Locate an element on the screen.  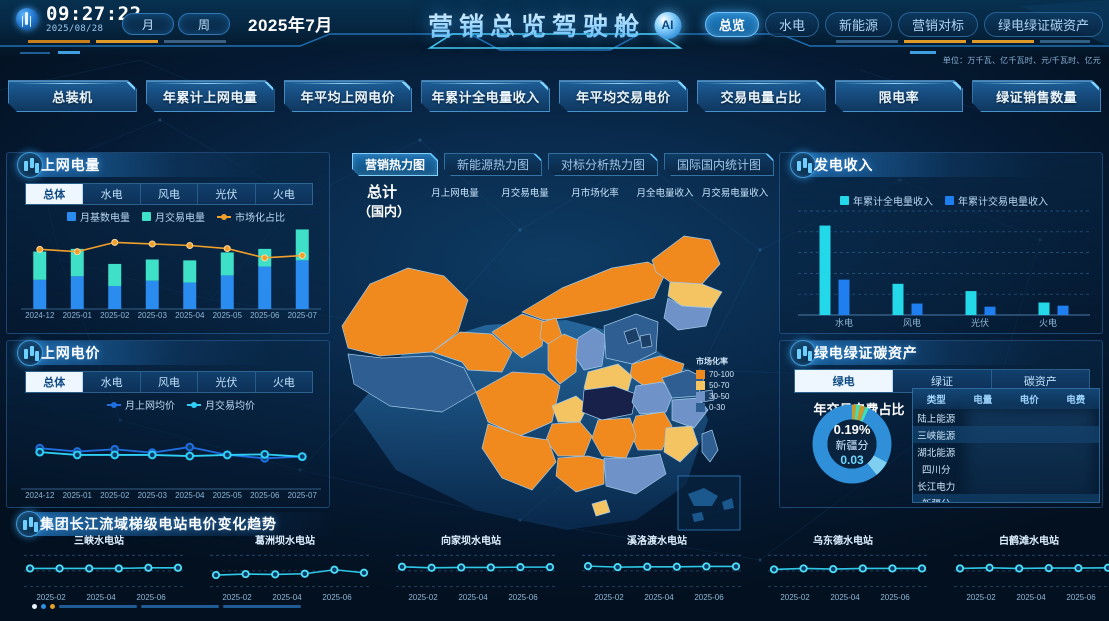
nav-item-hydro: 水电 is located at coordinates (791, 24).